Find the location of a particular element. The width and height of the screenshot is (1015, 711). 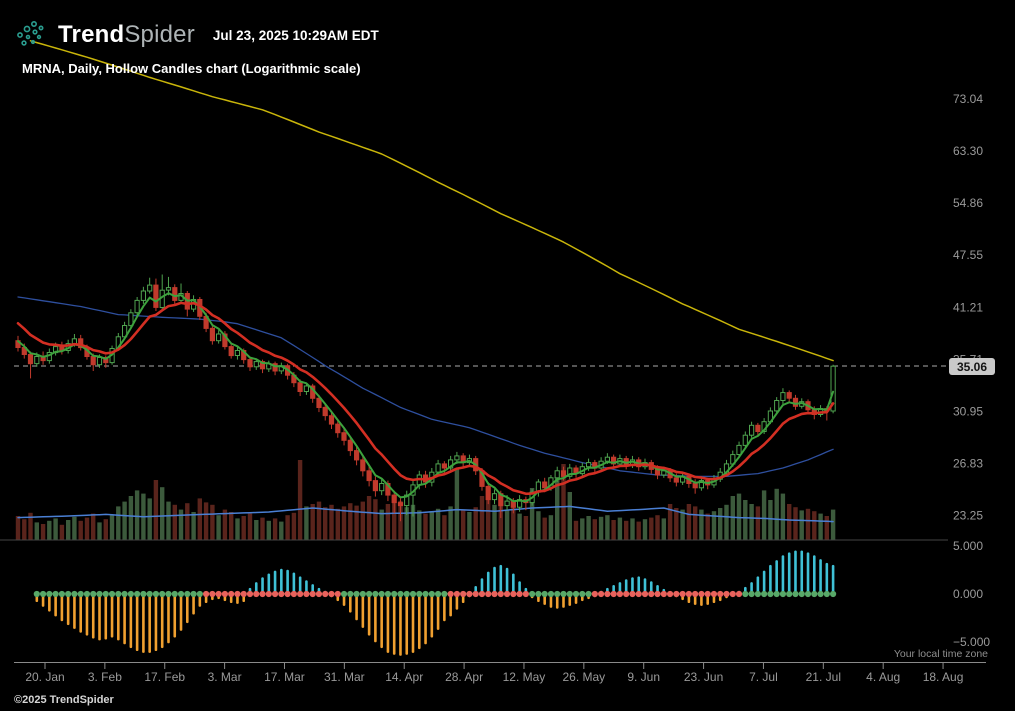

date-tick-label: 18. Aug is located at coordinates (943, 677).